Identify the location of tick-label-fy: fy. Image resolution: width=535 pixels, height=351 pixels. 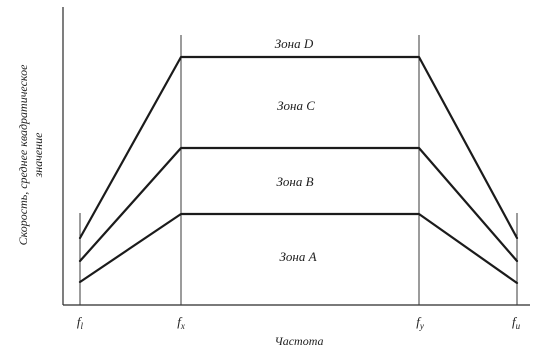
(420, 322).